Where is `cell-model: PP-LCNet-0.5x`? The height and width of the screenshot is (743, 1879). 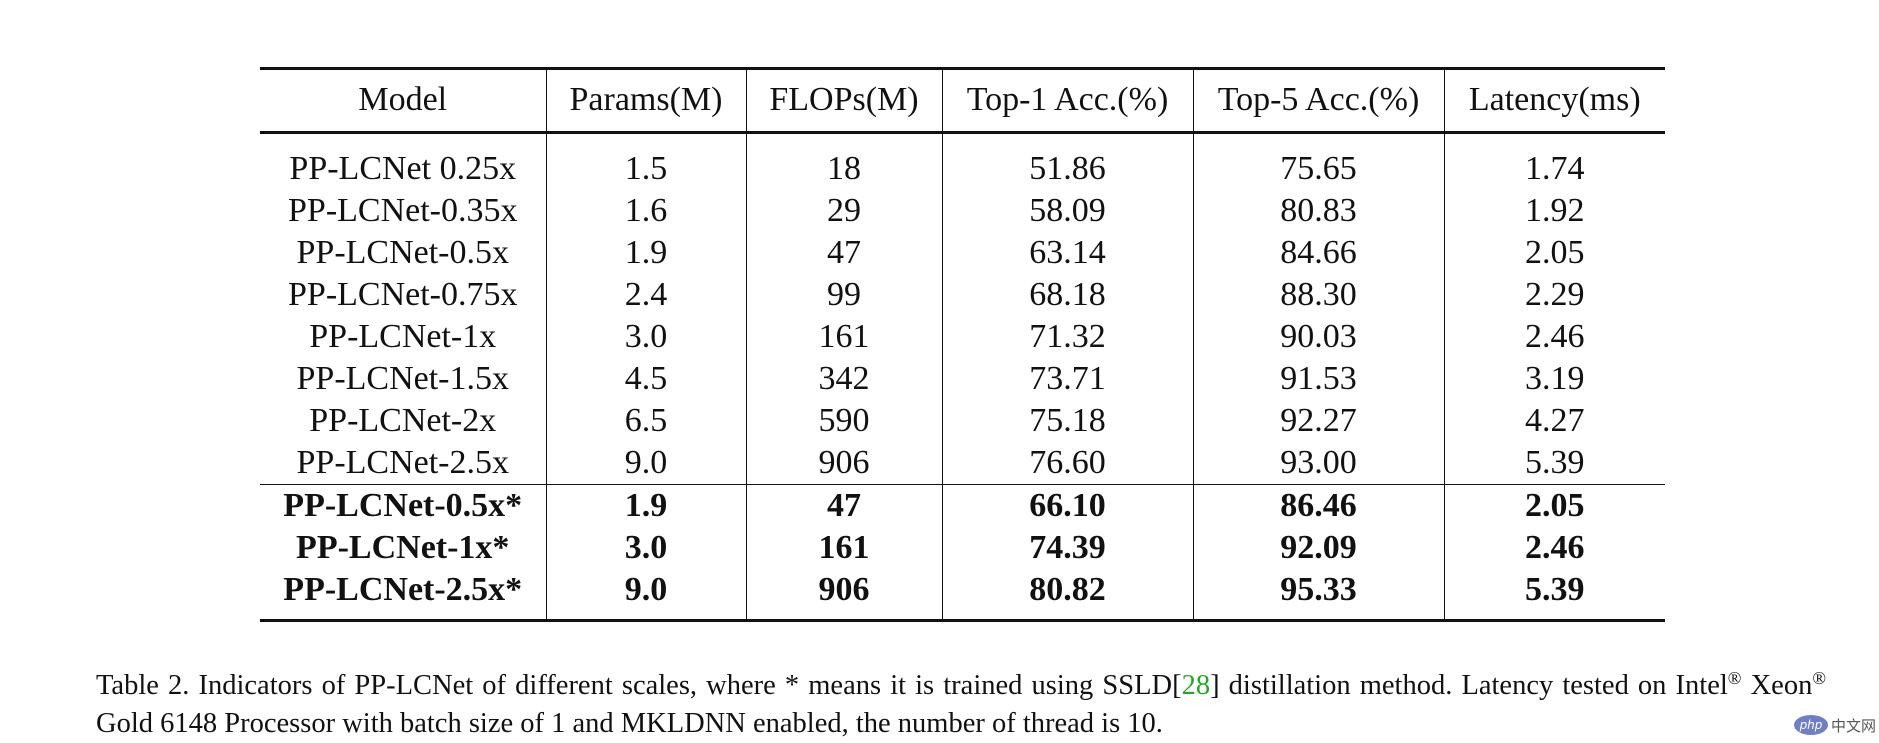
cell-model: PP-LCNet-0.5x is located at coordinates (403, 252).